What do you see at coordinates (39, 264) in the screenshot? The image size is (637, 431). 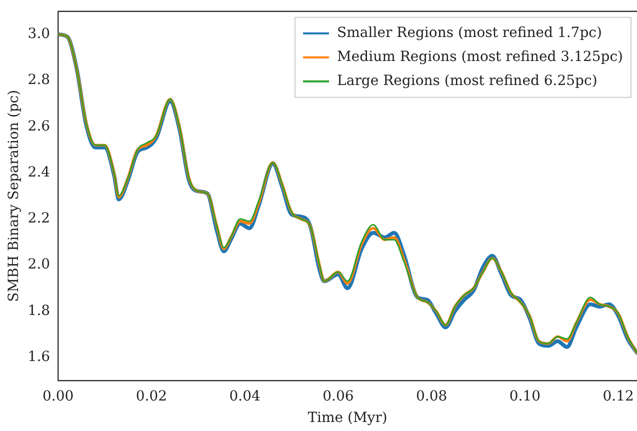 I see `y-tick-label: 2.0` at bounding box center [39, 264].